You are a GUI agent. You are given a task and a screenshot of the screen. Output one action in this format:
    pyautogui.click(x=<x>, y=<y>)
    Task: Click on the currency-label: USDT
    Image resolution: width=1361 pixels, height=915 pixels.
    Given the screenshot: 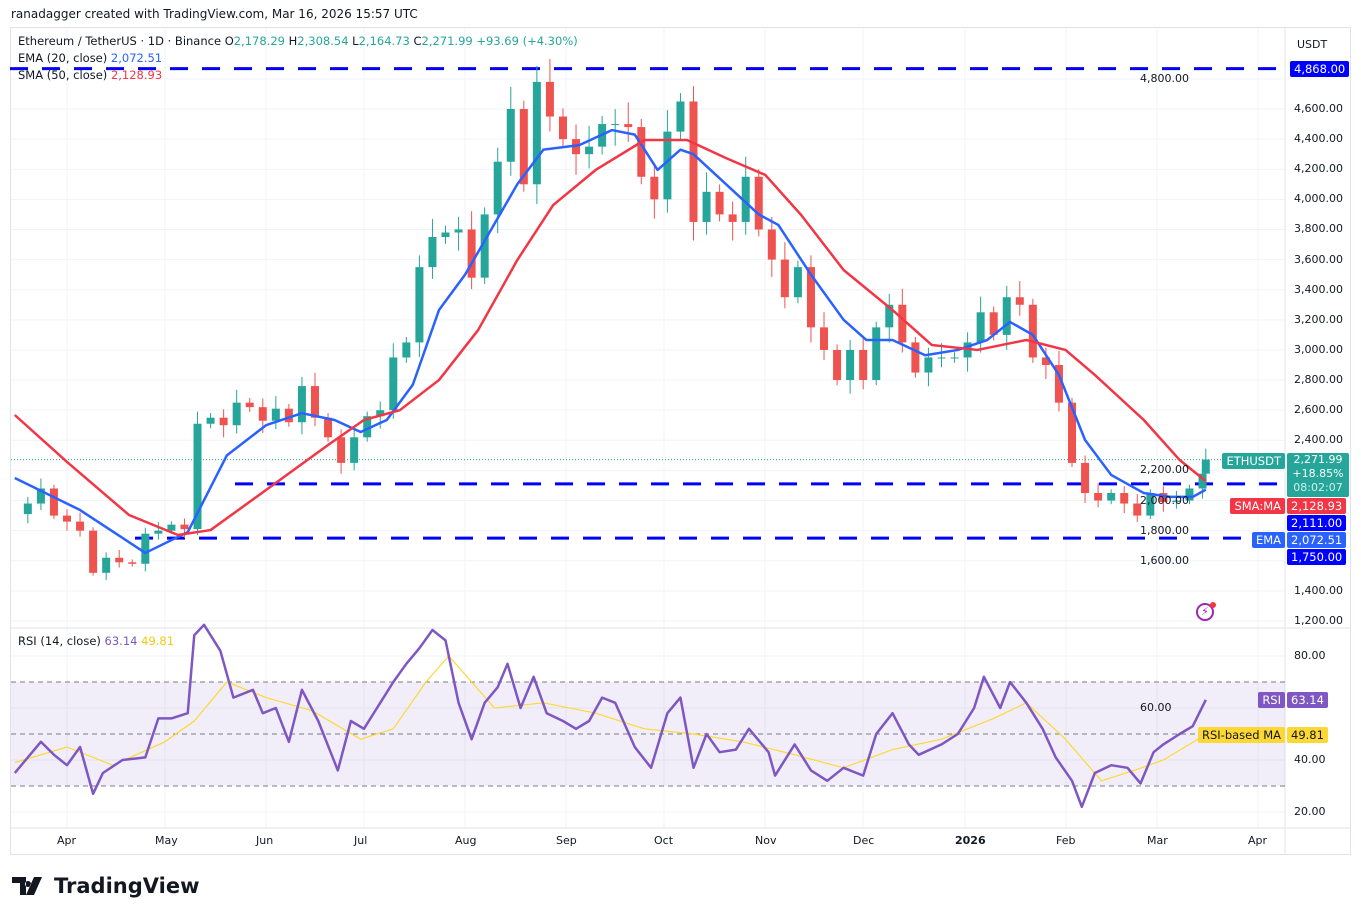 What is the action you would take?
    pyautogui.click(x=1312, y=44)
    